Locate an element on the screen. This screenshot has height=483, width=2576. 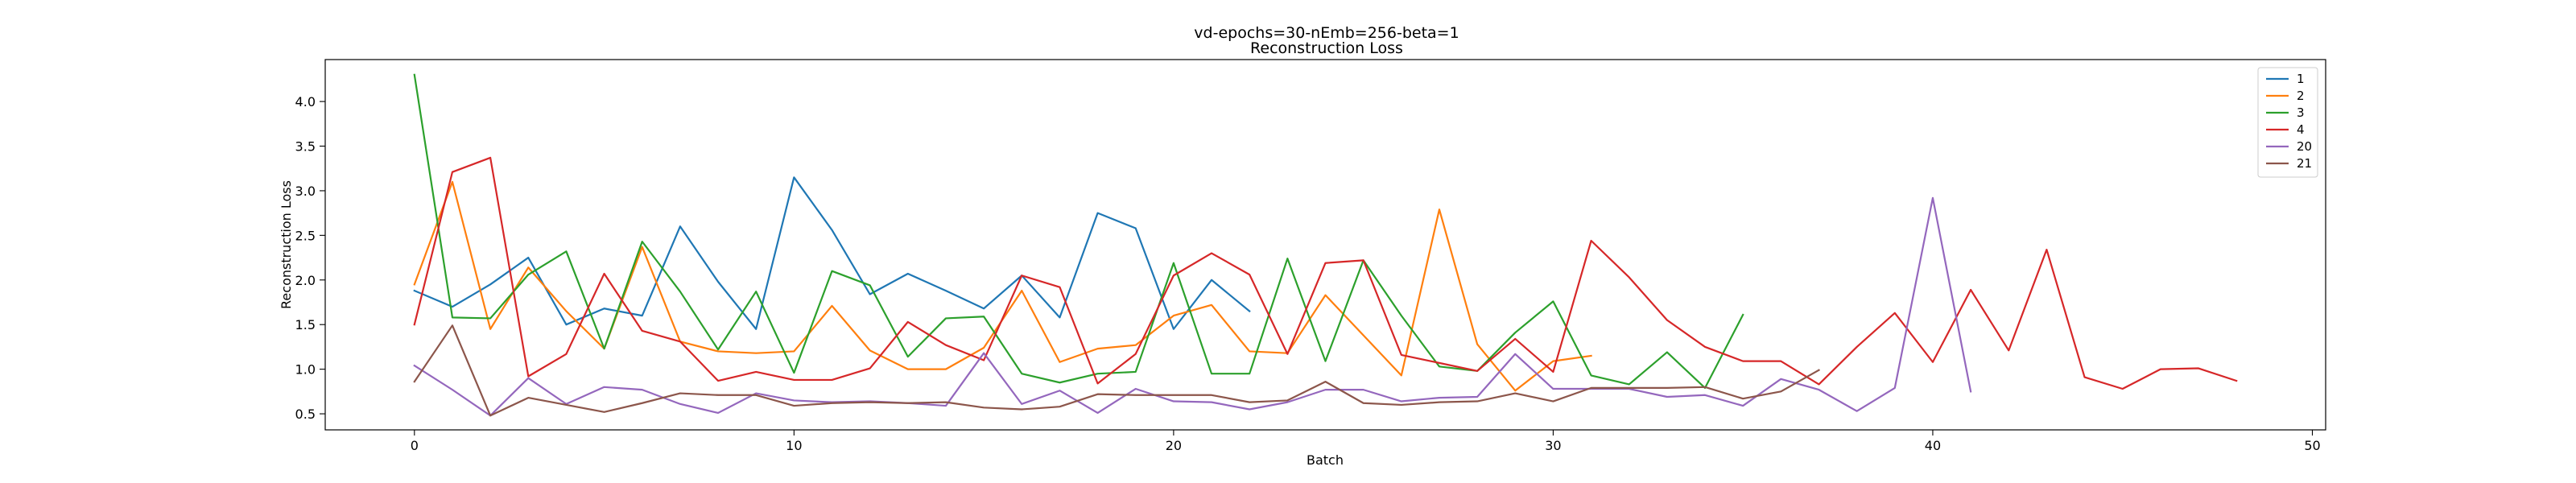
y-axis-ticks: 0.5 1.0 1.5 2.0 2.5 3.0 3.5 4.0 is located at coordinates (310, 258).